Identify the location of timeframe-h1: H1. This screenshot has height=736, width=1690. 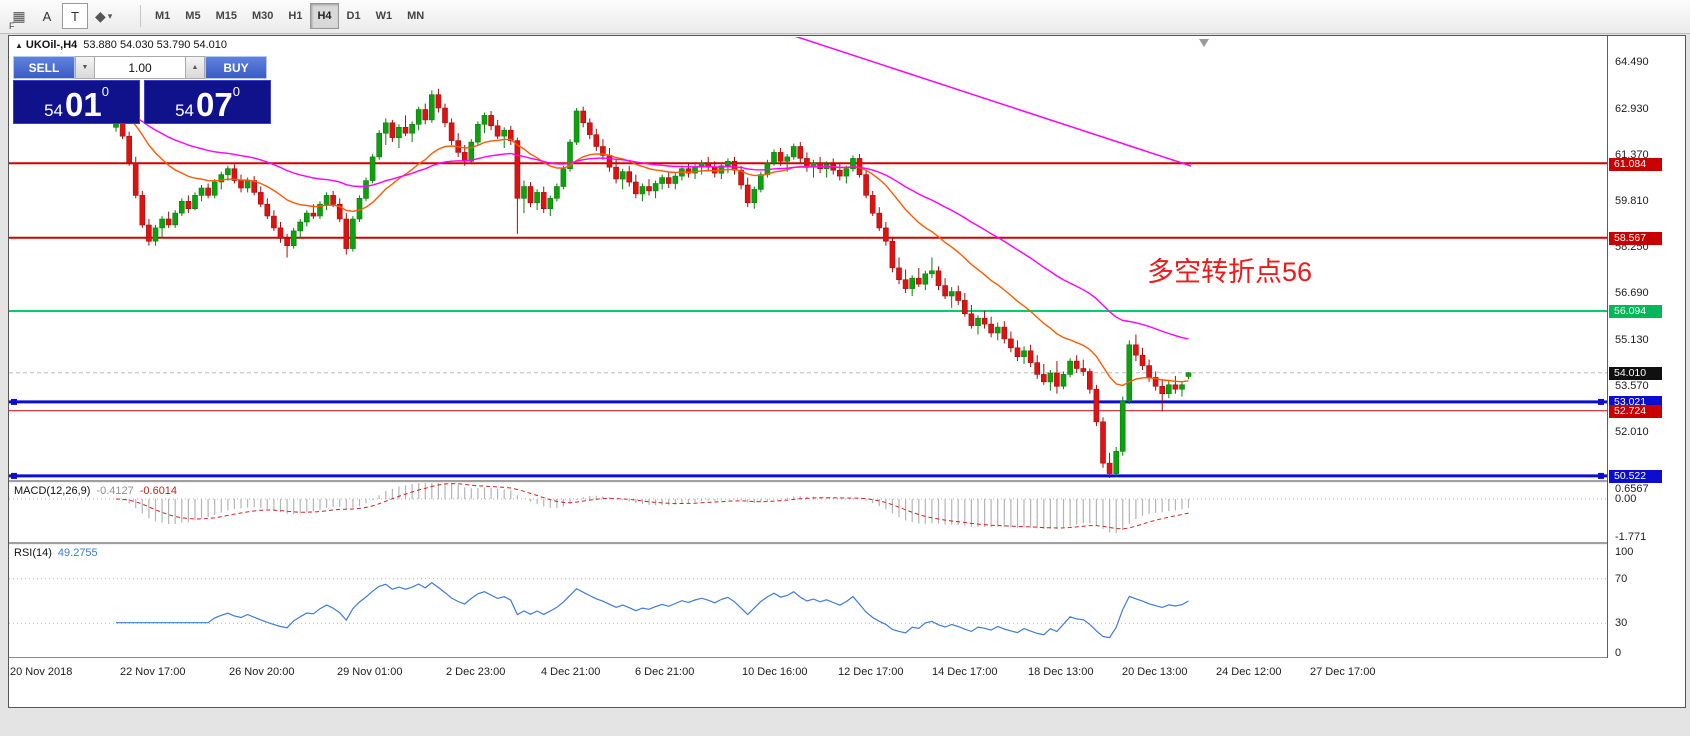
(295, 16).